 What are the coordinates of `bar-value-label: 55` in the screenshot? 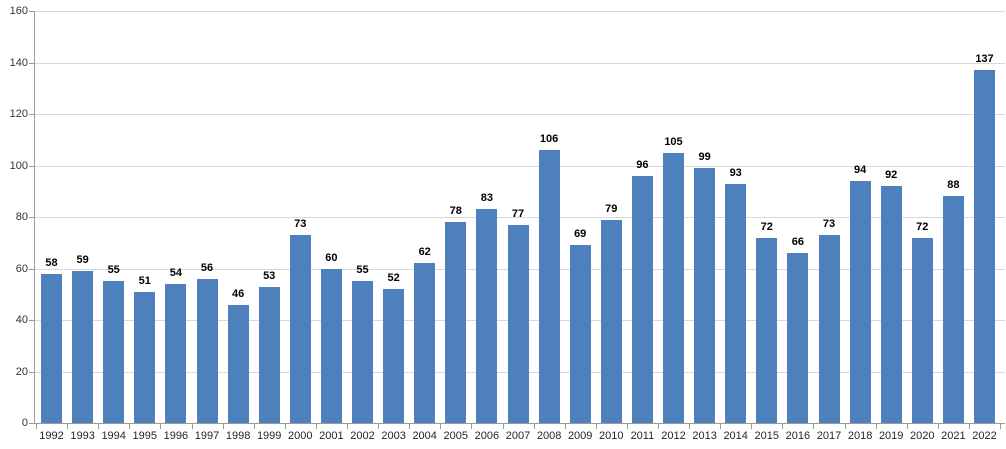 It's located at (362, 270).